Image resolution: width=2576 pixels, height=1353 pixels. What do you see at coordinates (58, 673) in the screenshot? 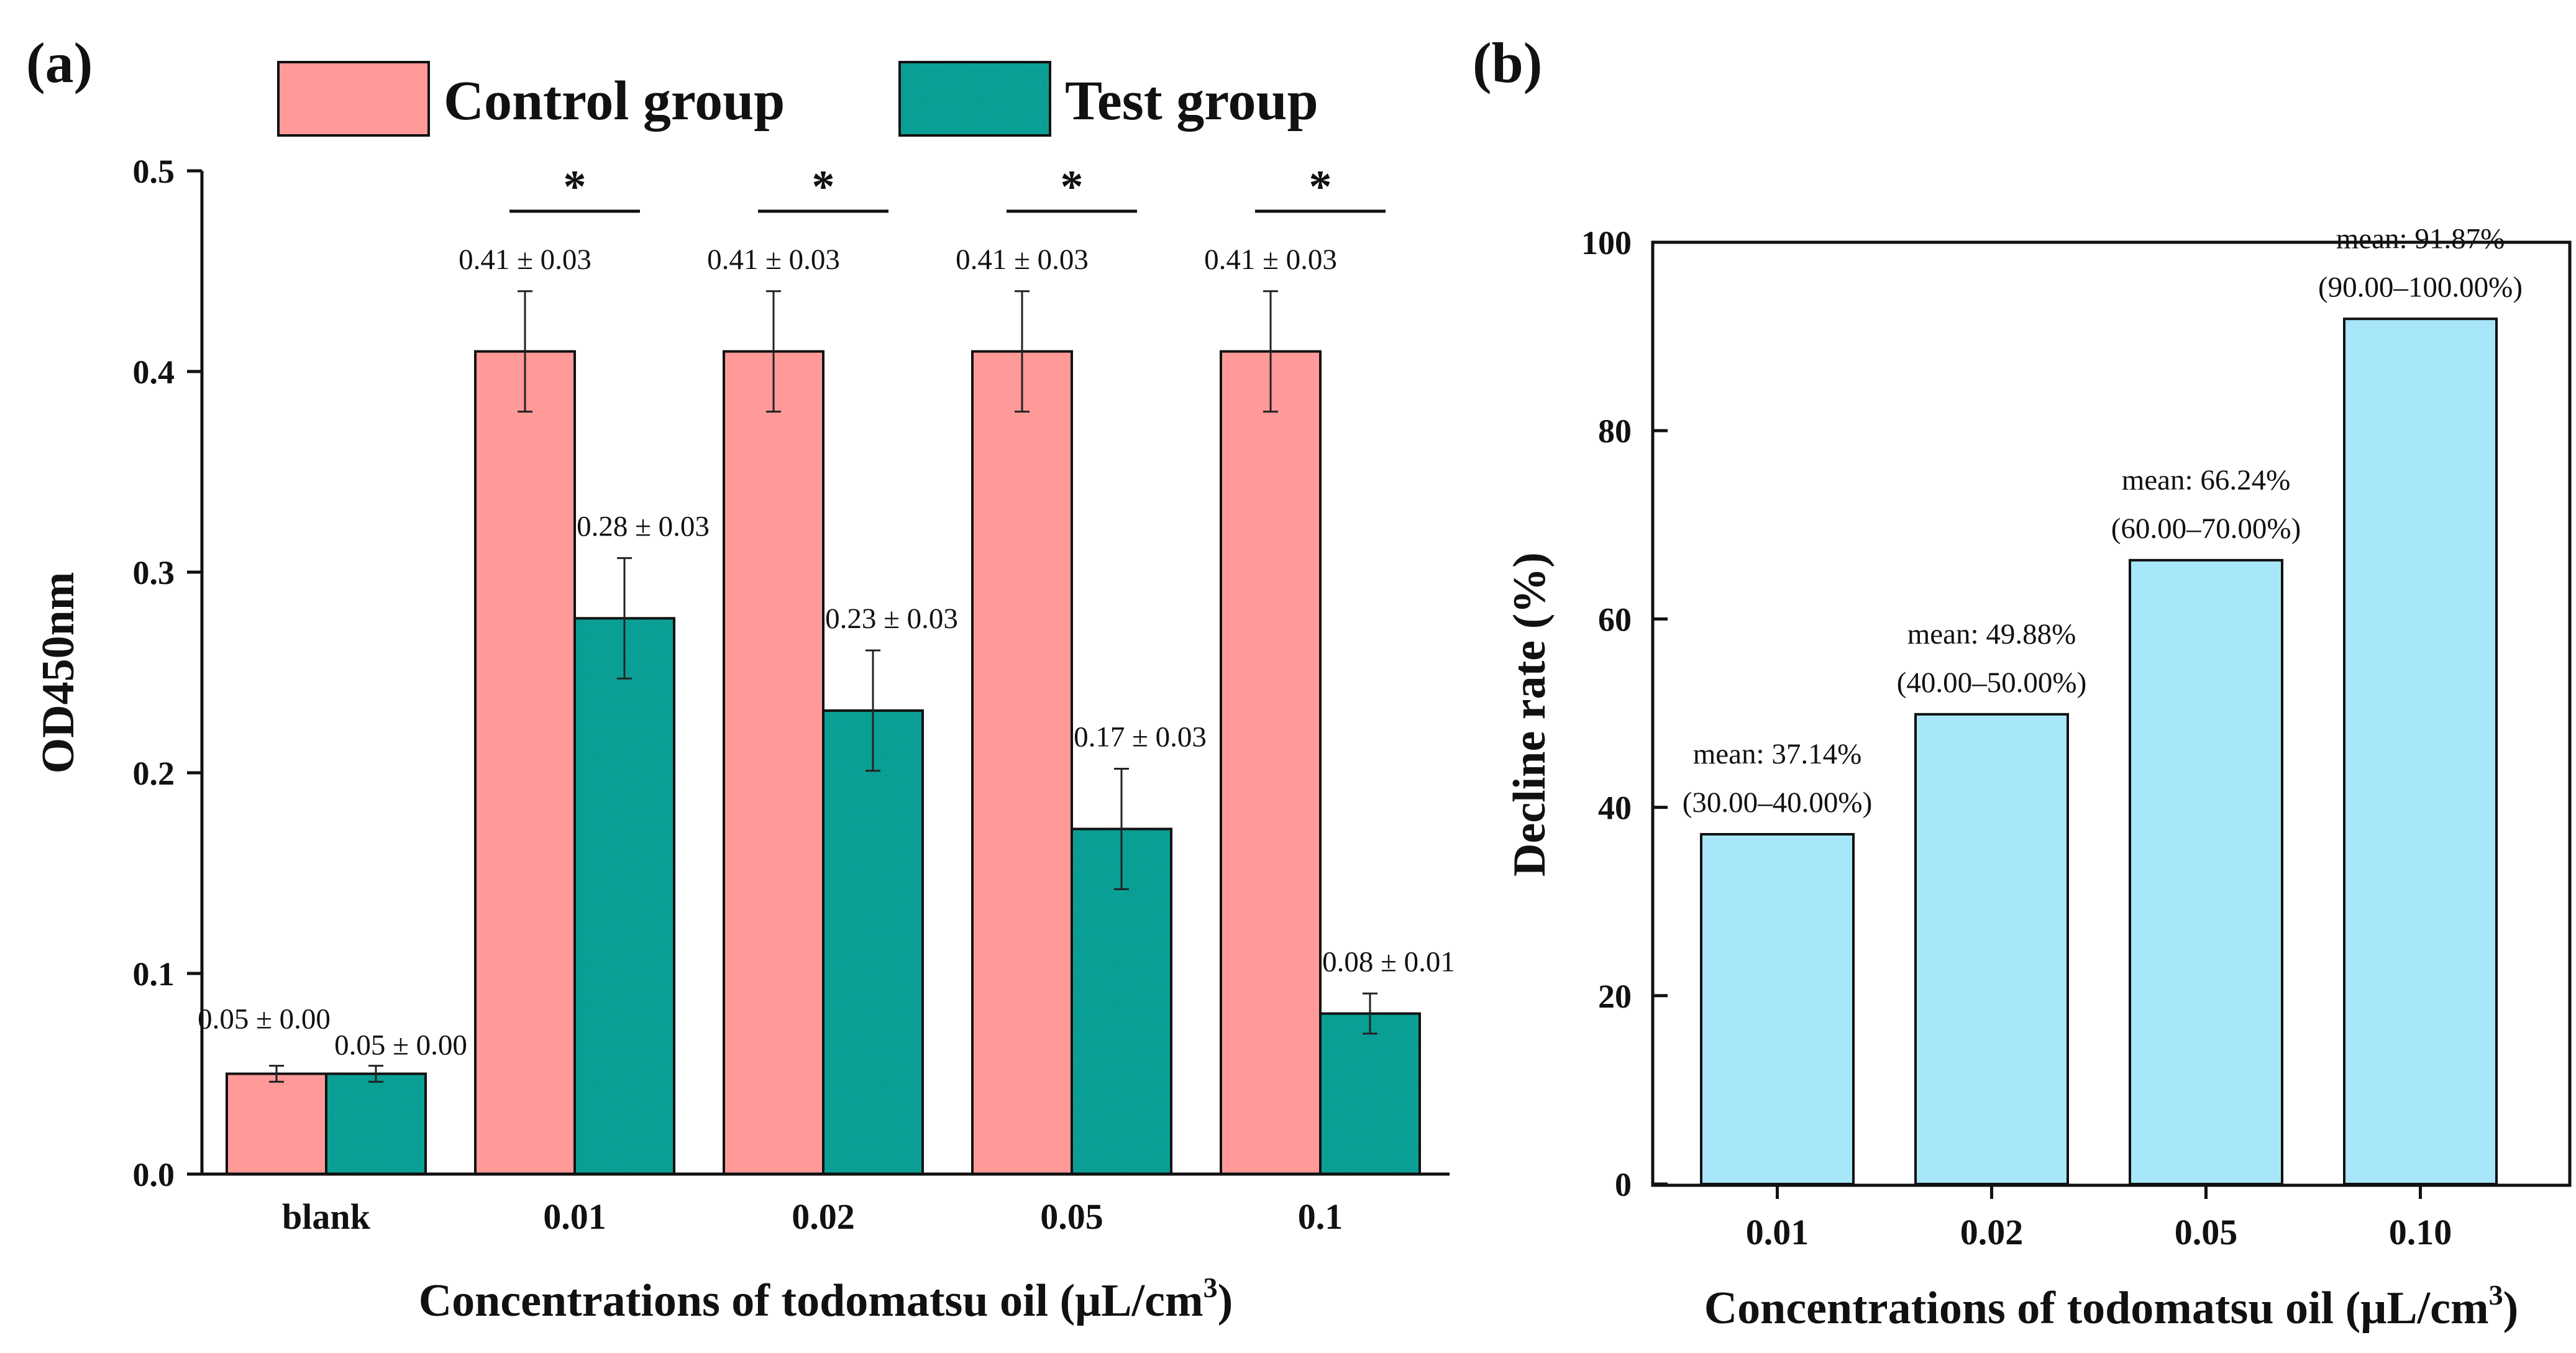
I see `y-axis-title-a: OD450nm` at bounding box center [58, 673].